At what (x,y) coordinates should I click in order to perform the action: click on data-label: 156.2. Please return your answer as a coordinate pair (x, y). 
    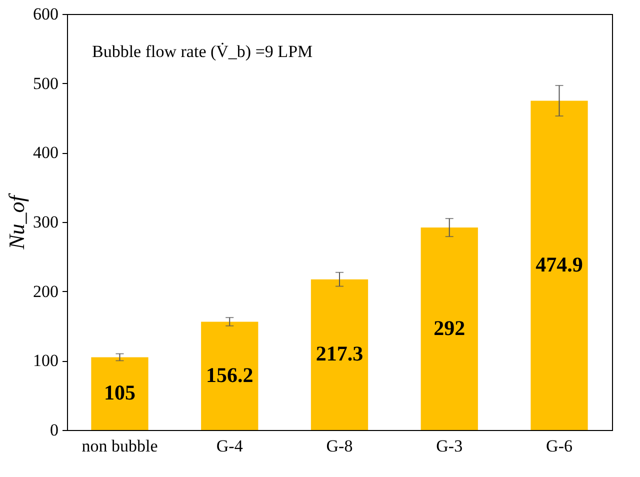
    Looking at the image, I should click on (230, 374).